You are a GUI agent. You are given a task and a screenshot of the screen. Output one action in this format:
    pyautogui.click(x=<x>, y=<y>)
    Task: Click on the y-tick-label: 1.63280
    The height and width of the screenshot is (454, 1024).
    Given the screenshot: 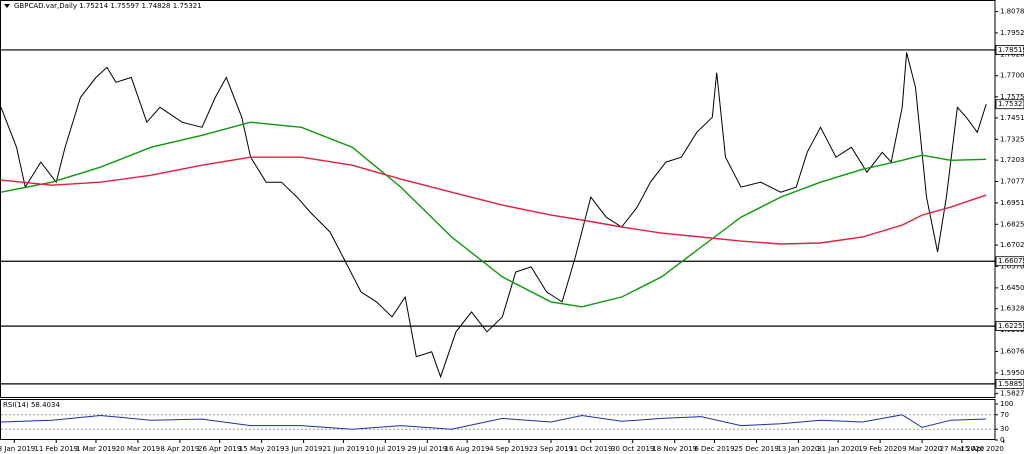 What is the action you would take?
    pyautogui.click(x=1012, y=309)
    